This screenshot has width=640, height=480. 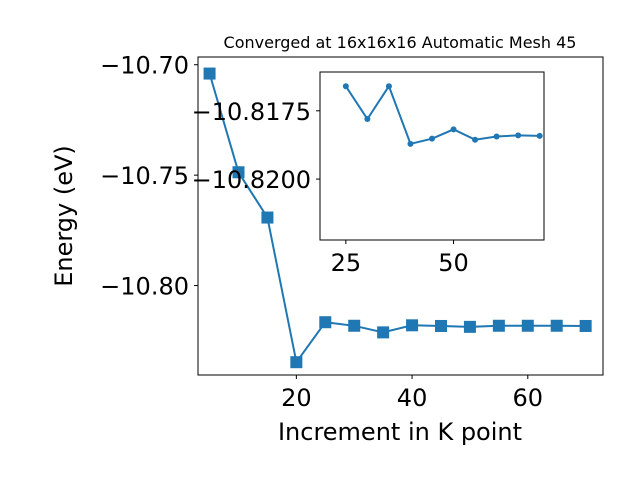 I want to click on inset-y-tick-label: −10.8200, so click(x=251, y=180).